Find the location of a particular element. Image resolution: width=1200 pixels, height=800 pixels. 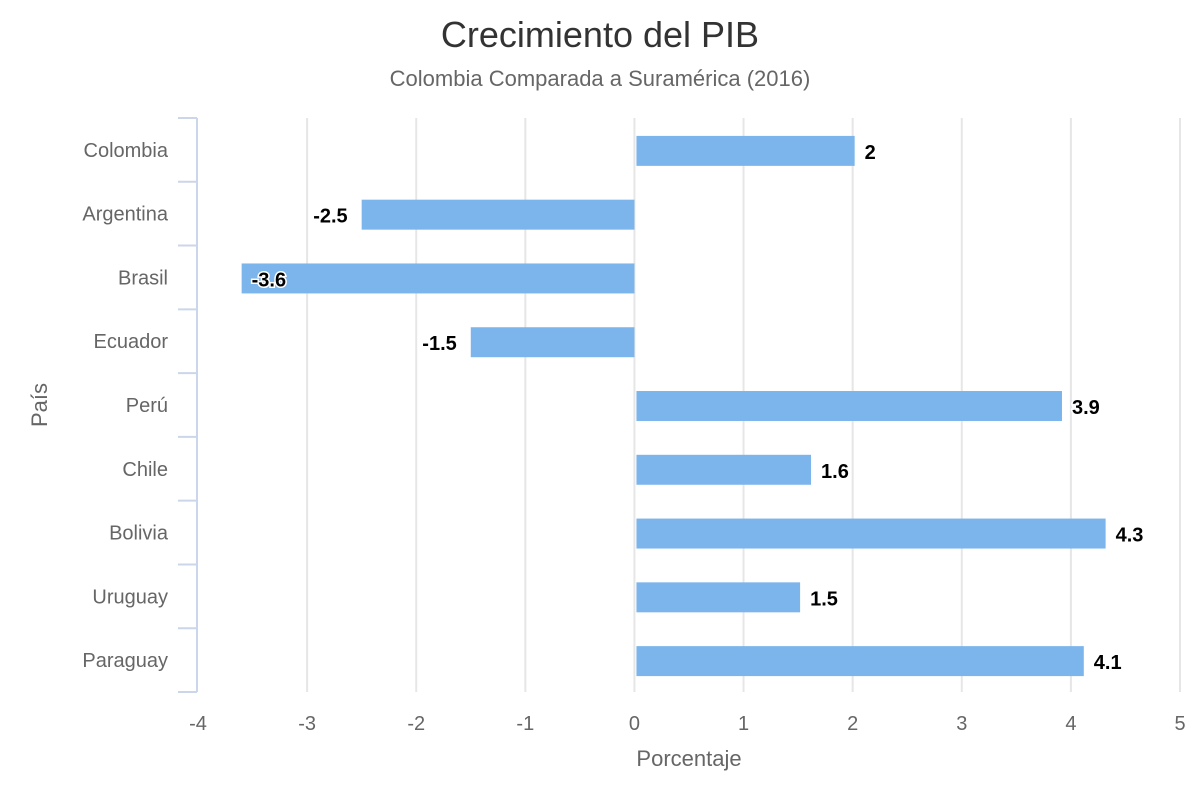

x-tick-label: 1 is located at coordinates (743, 724).